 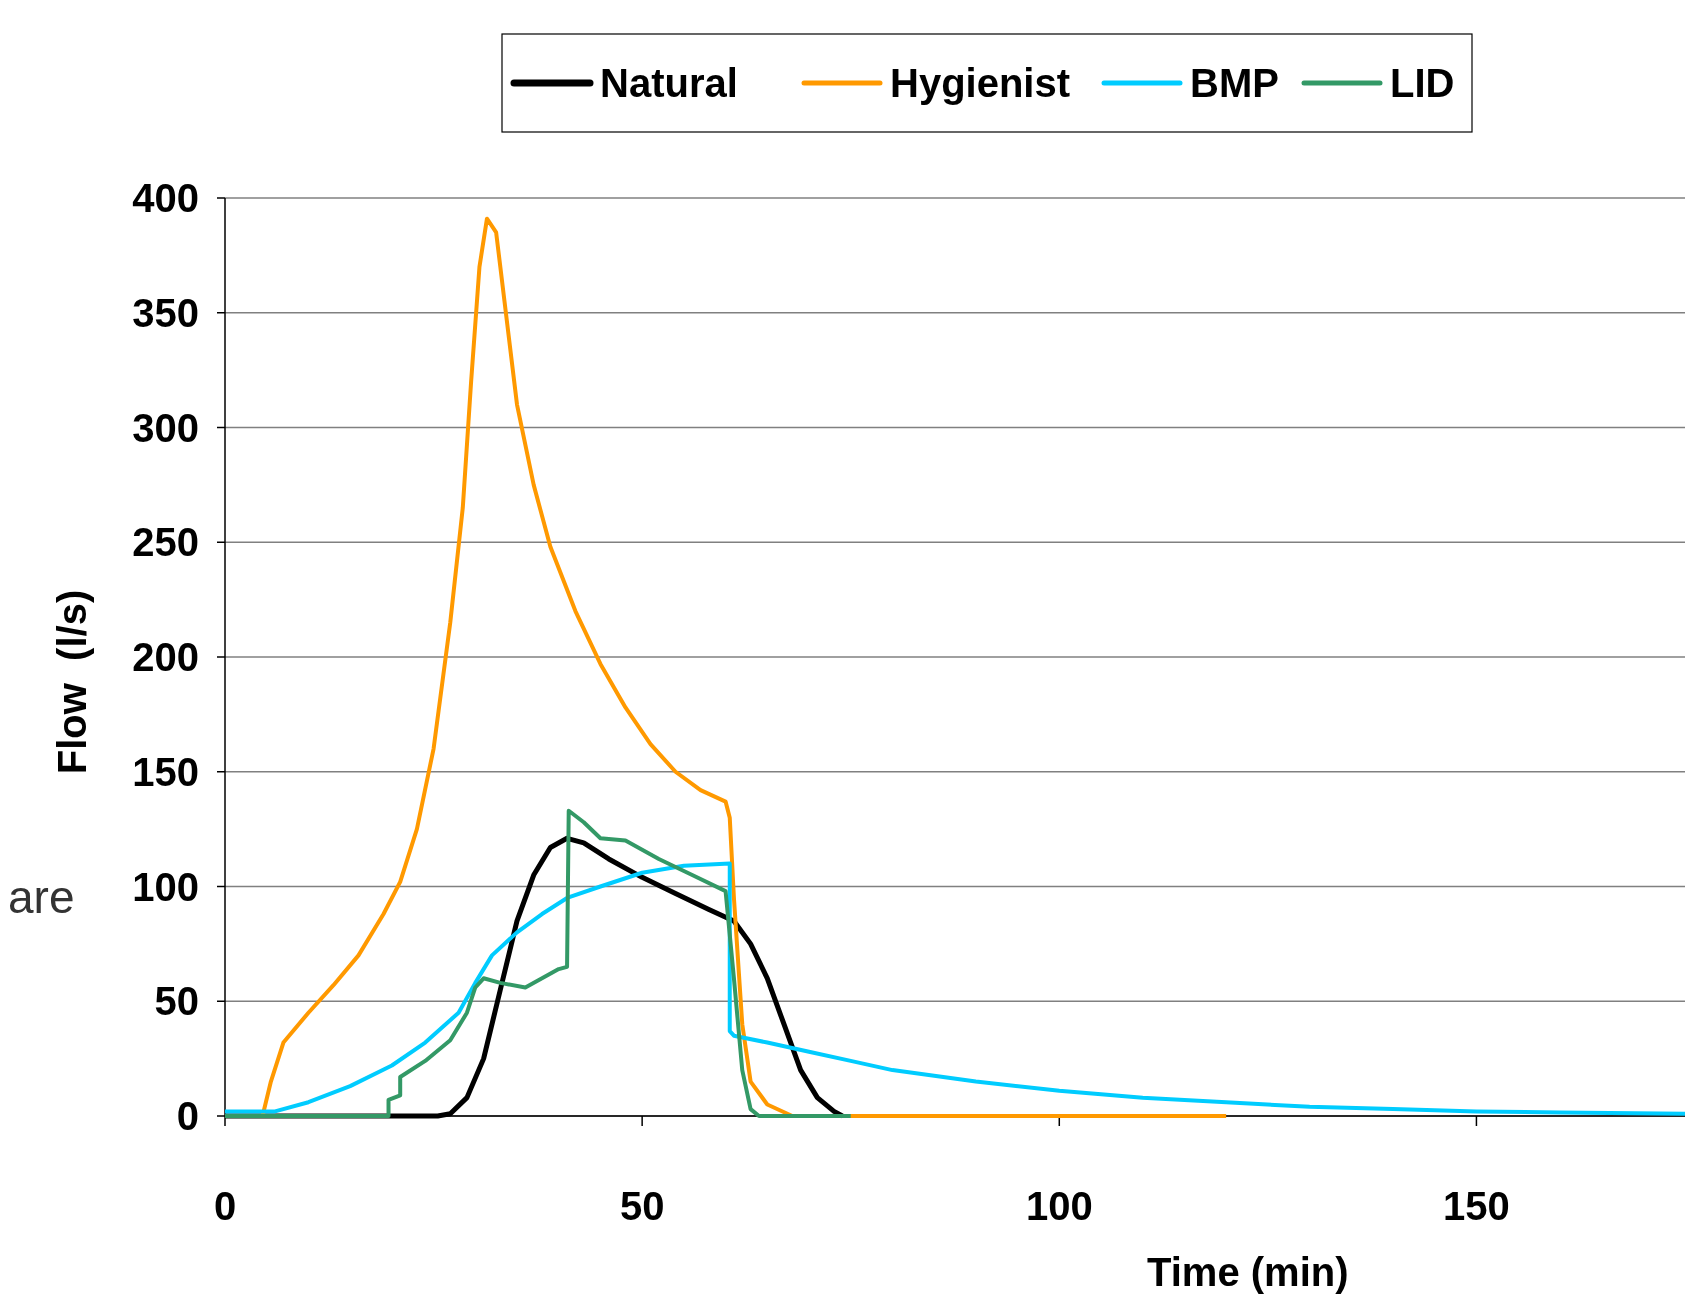 I want to click on y-axis-title: Flow (l/s), so click(x=72, y=682).